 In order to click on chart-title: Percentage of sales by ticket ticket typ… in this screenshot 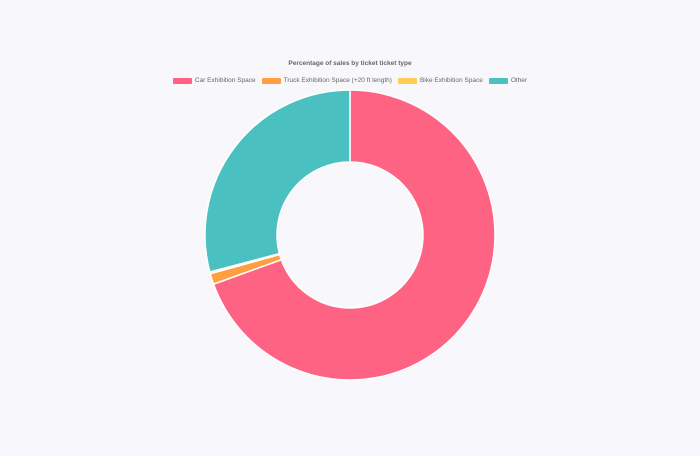, I will do `click(350, 63)`.